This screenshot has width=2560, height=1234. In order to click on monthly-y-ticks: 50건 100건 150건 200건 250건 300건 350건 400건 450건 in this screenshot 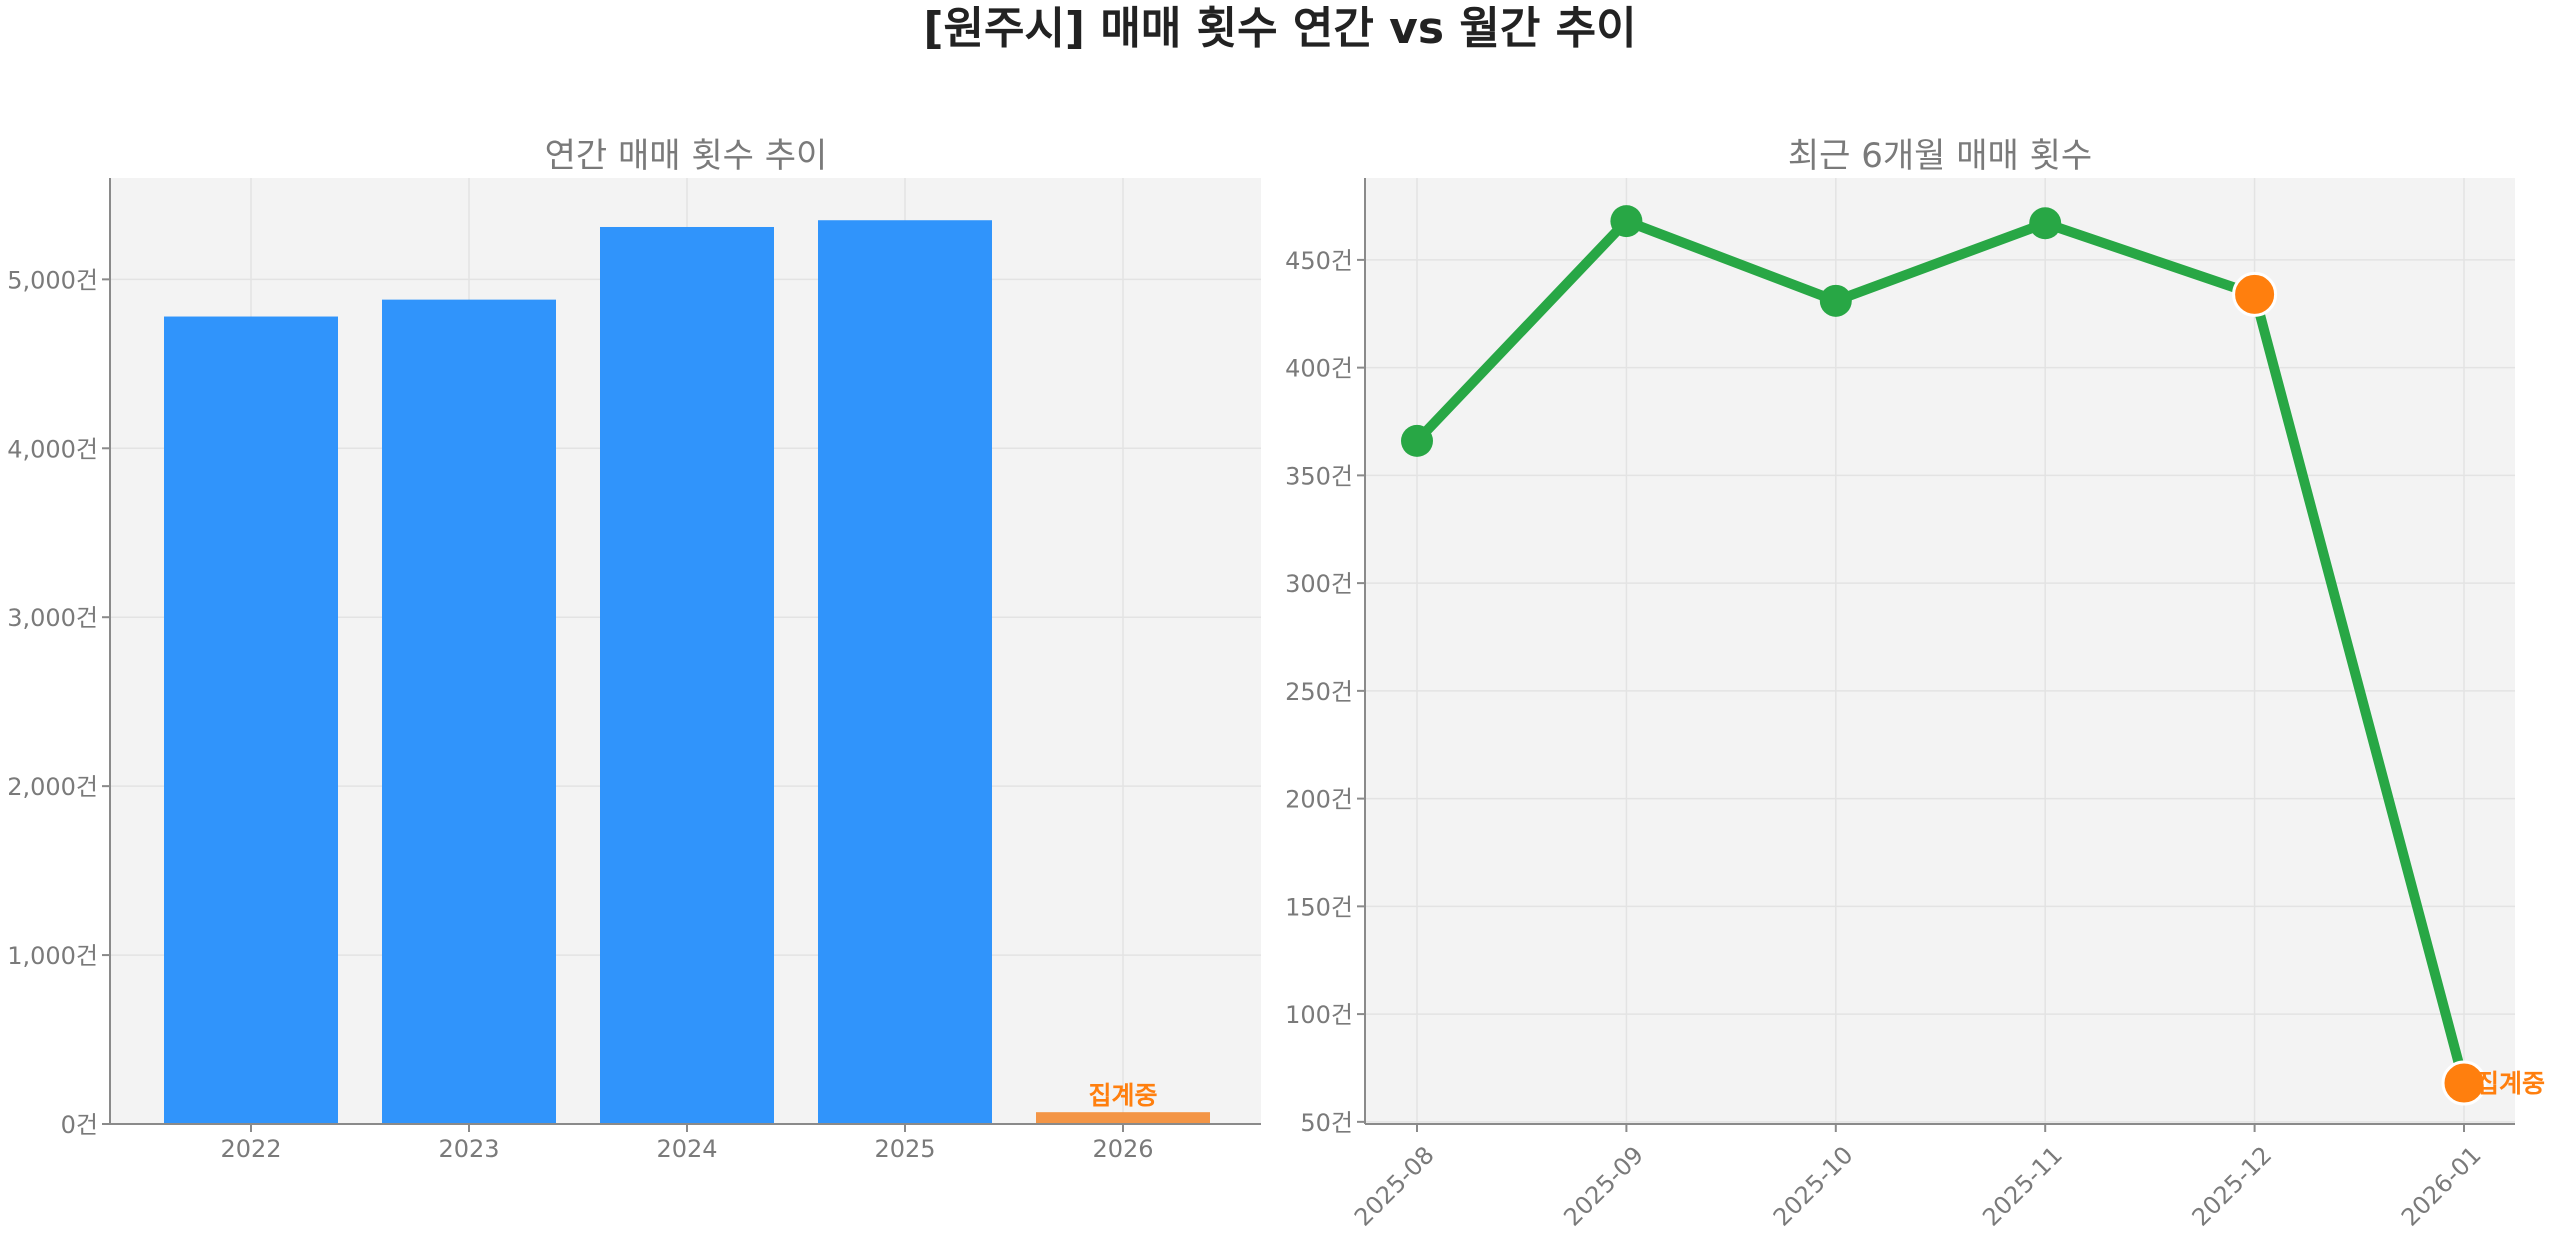, I will do `click(1325, 692)`.